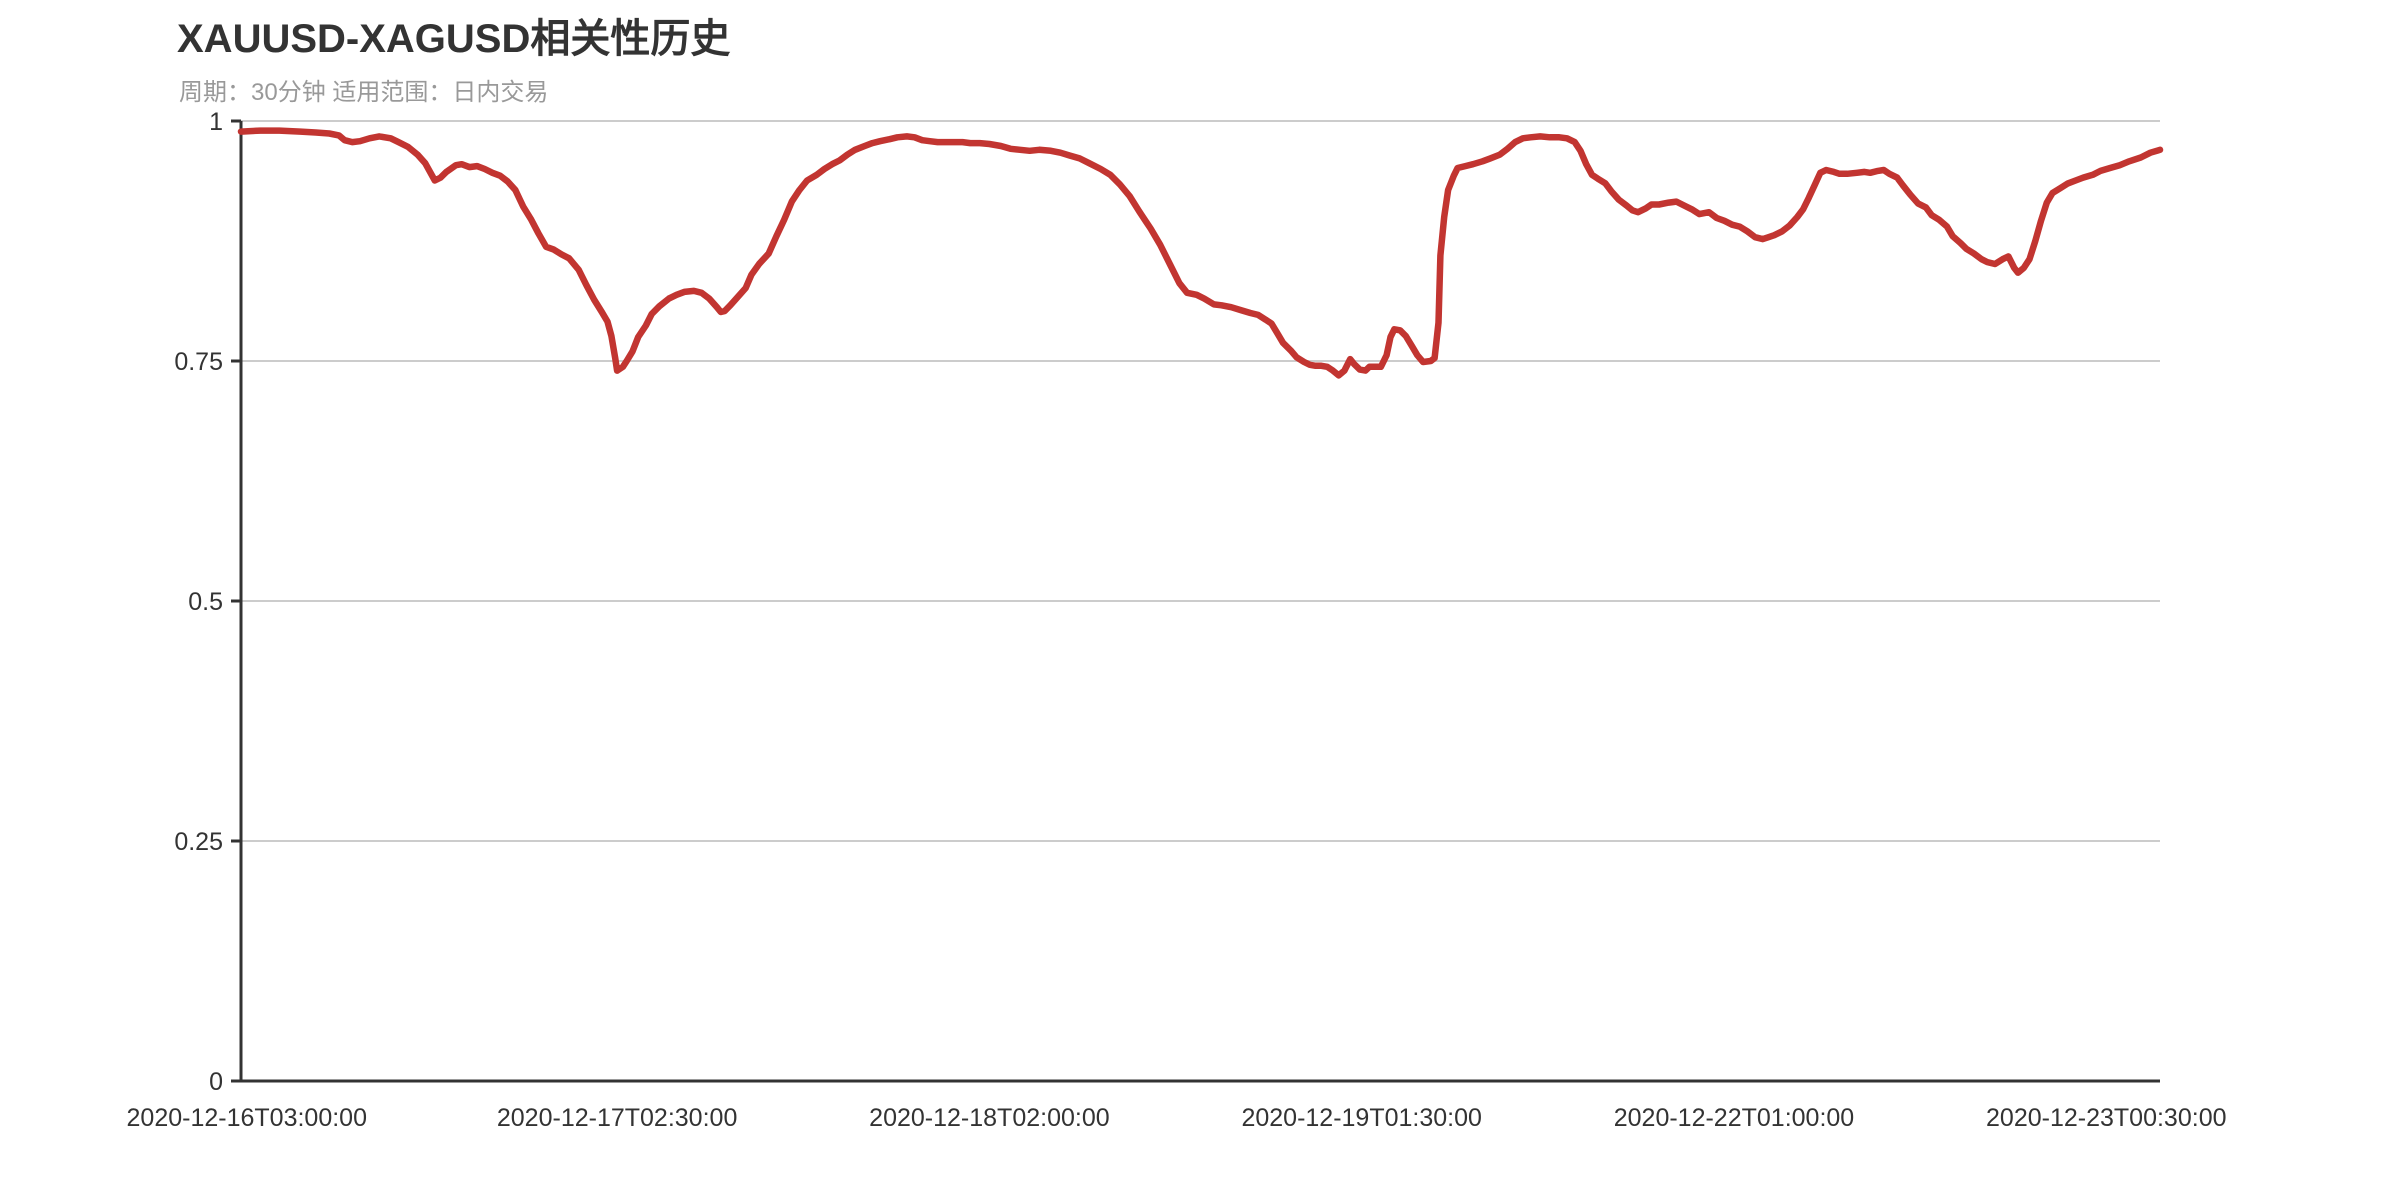 The width and height of the screenshot is (2400, 1200). Describe the element at coordinates (198, 362) in the screenshot. I see `y-axis-label: 0.75` at that location.